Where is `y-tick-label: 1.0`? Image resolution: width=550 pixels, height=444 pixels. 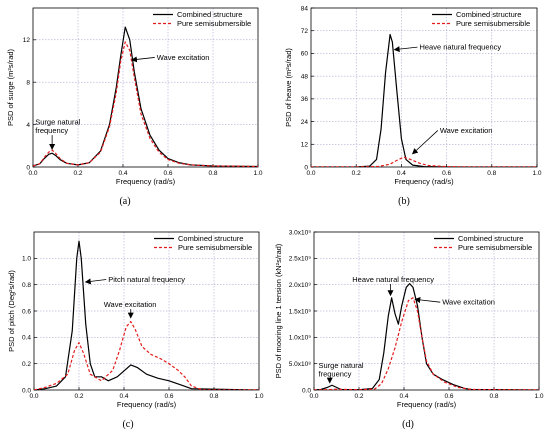
y-tick-label: 1.0 is located at coordinates (26, 259).